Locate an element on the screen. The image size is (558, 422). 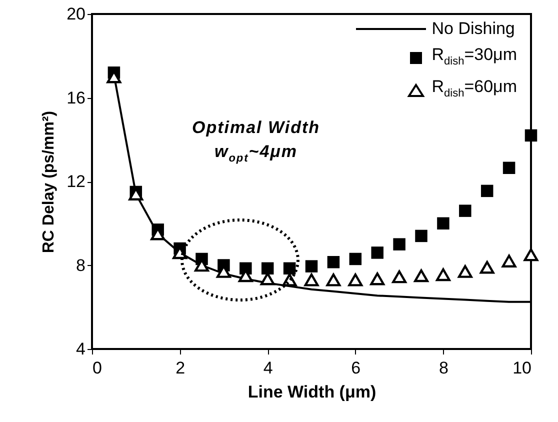
y-tick-label: 4 is located at coordinates (81, 349).